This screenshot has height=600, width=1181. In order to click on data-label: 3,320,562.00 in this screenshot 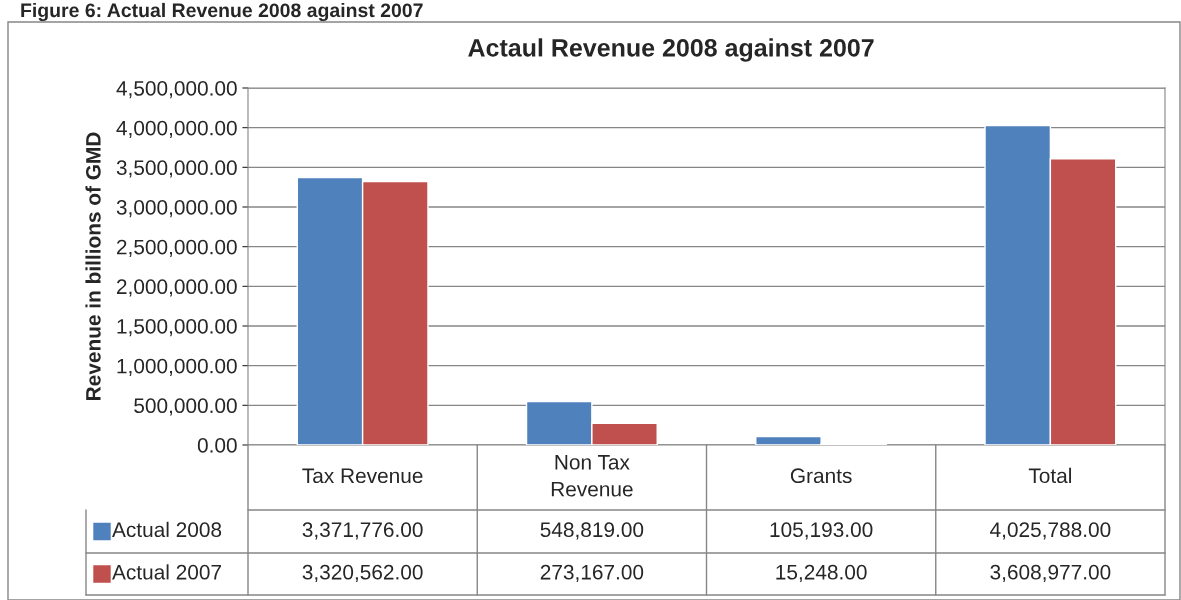, I will do `click(362, 573)`.